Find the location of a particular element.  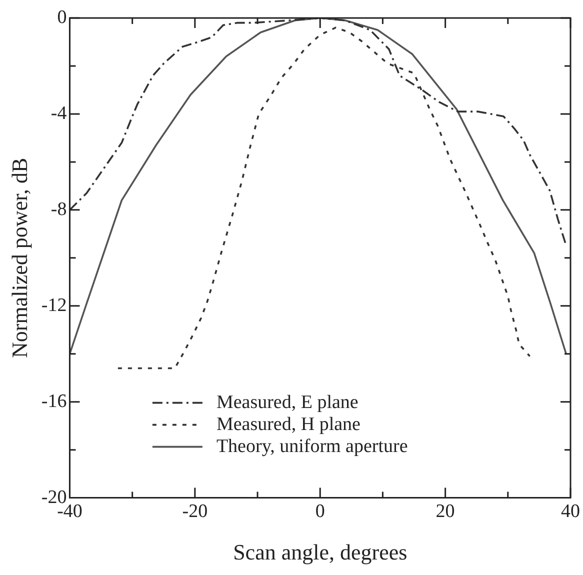

legend-label: Theory, uniform aperture is located at coordinates (312, 446).